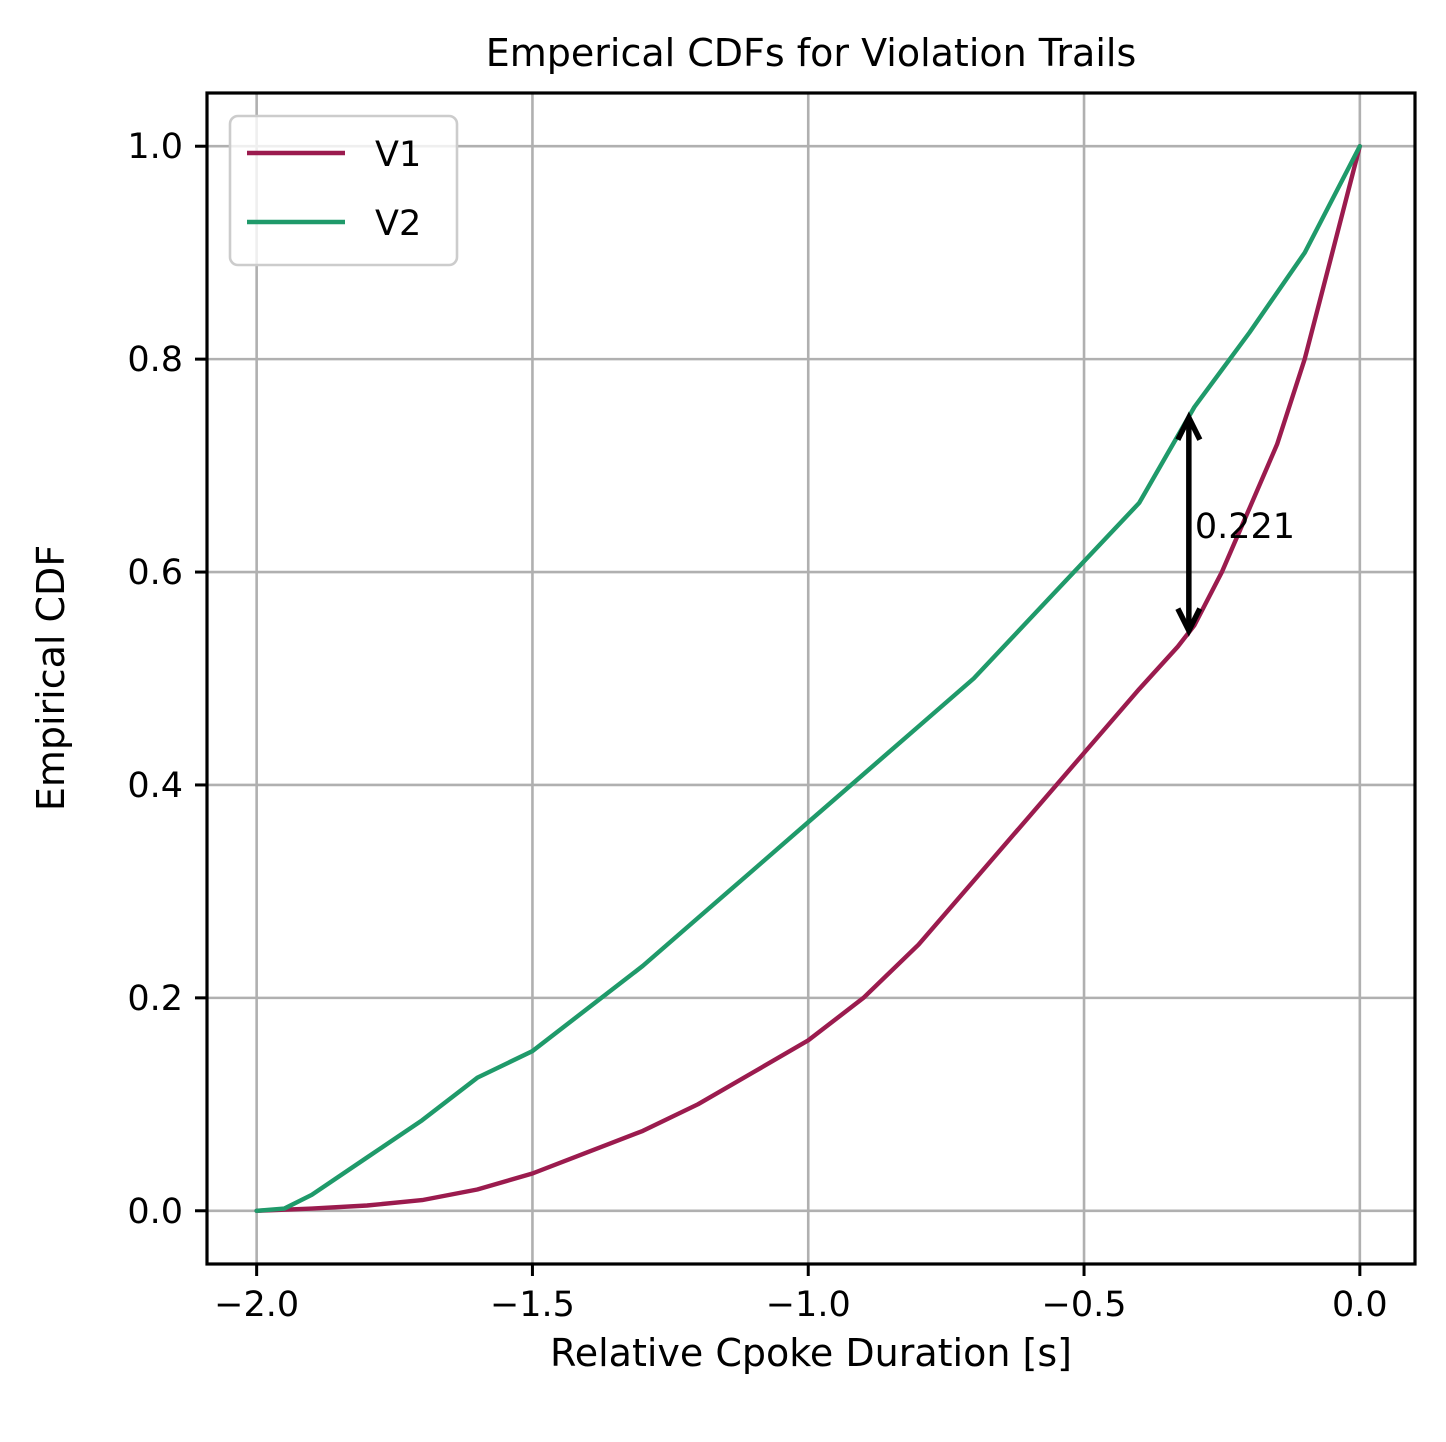 The image size is (1446, 1442). I want to click on y-tick-label: 0.4, so click(155, 786).